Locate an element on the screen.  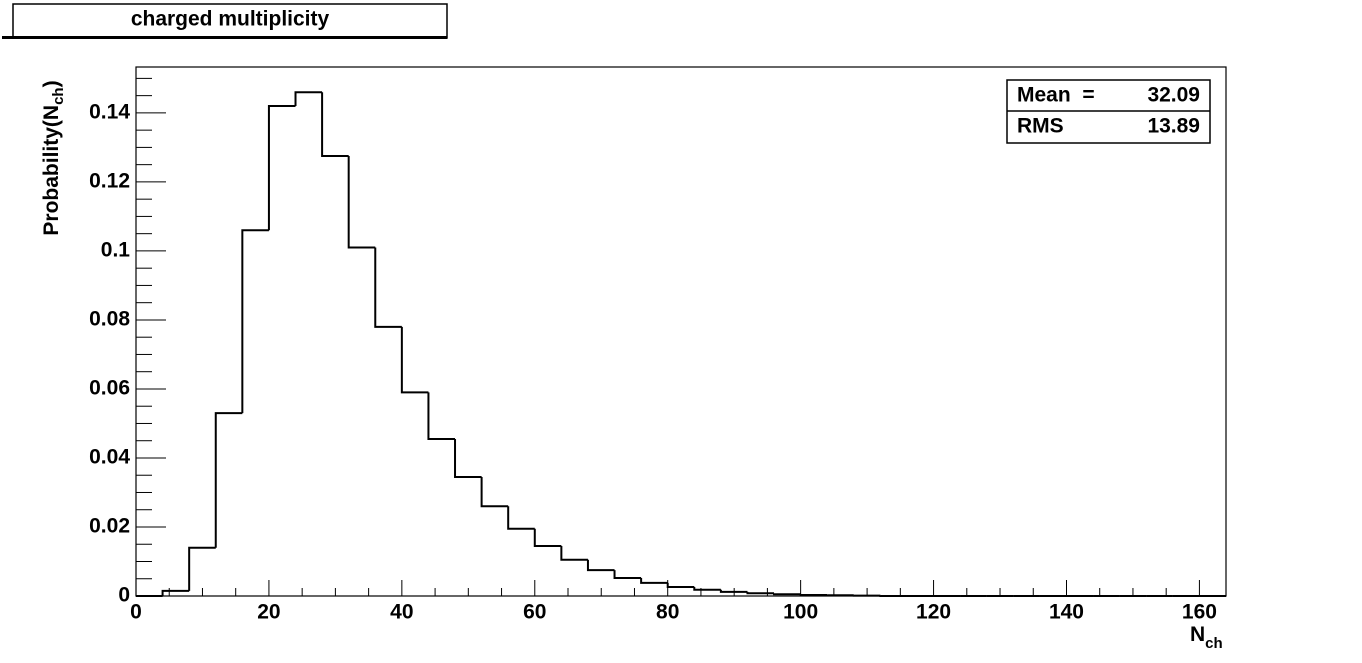
x-tick-label: 20 is located at coordinates (268, 612).